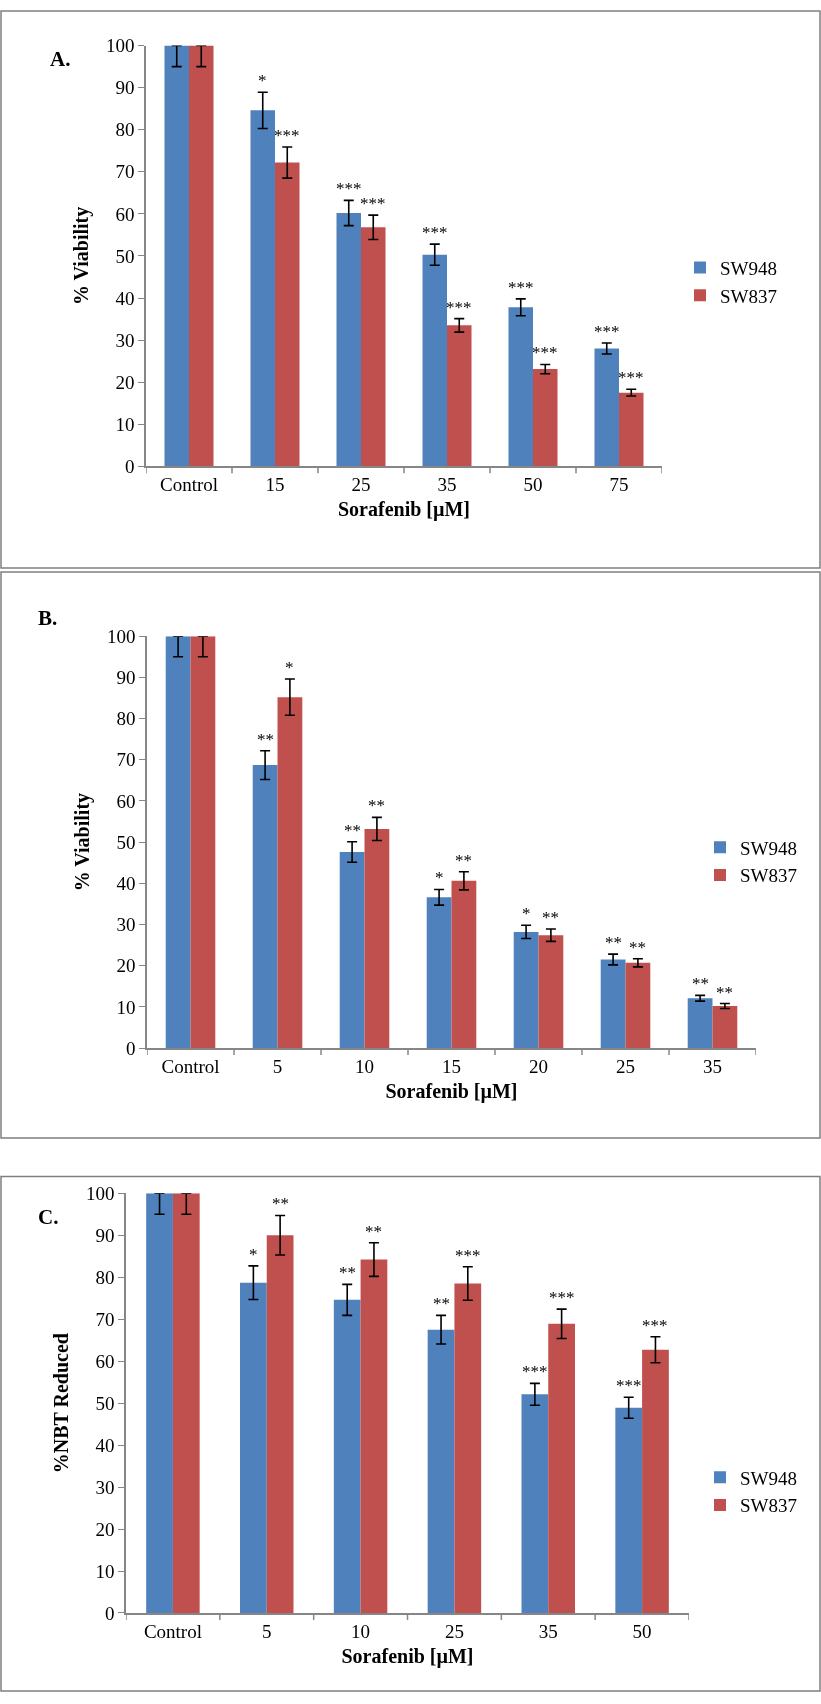 The height and width of the screenshot is (1704, 821). I want to click on chart-title: A., so click(60, 59).